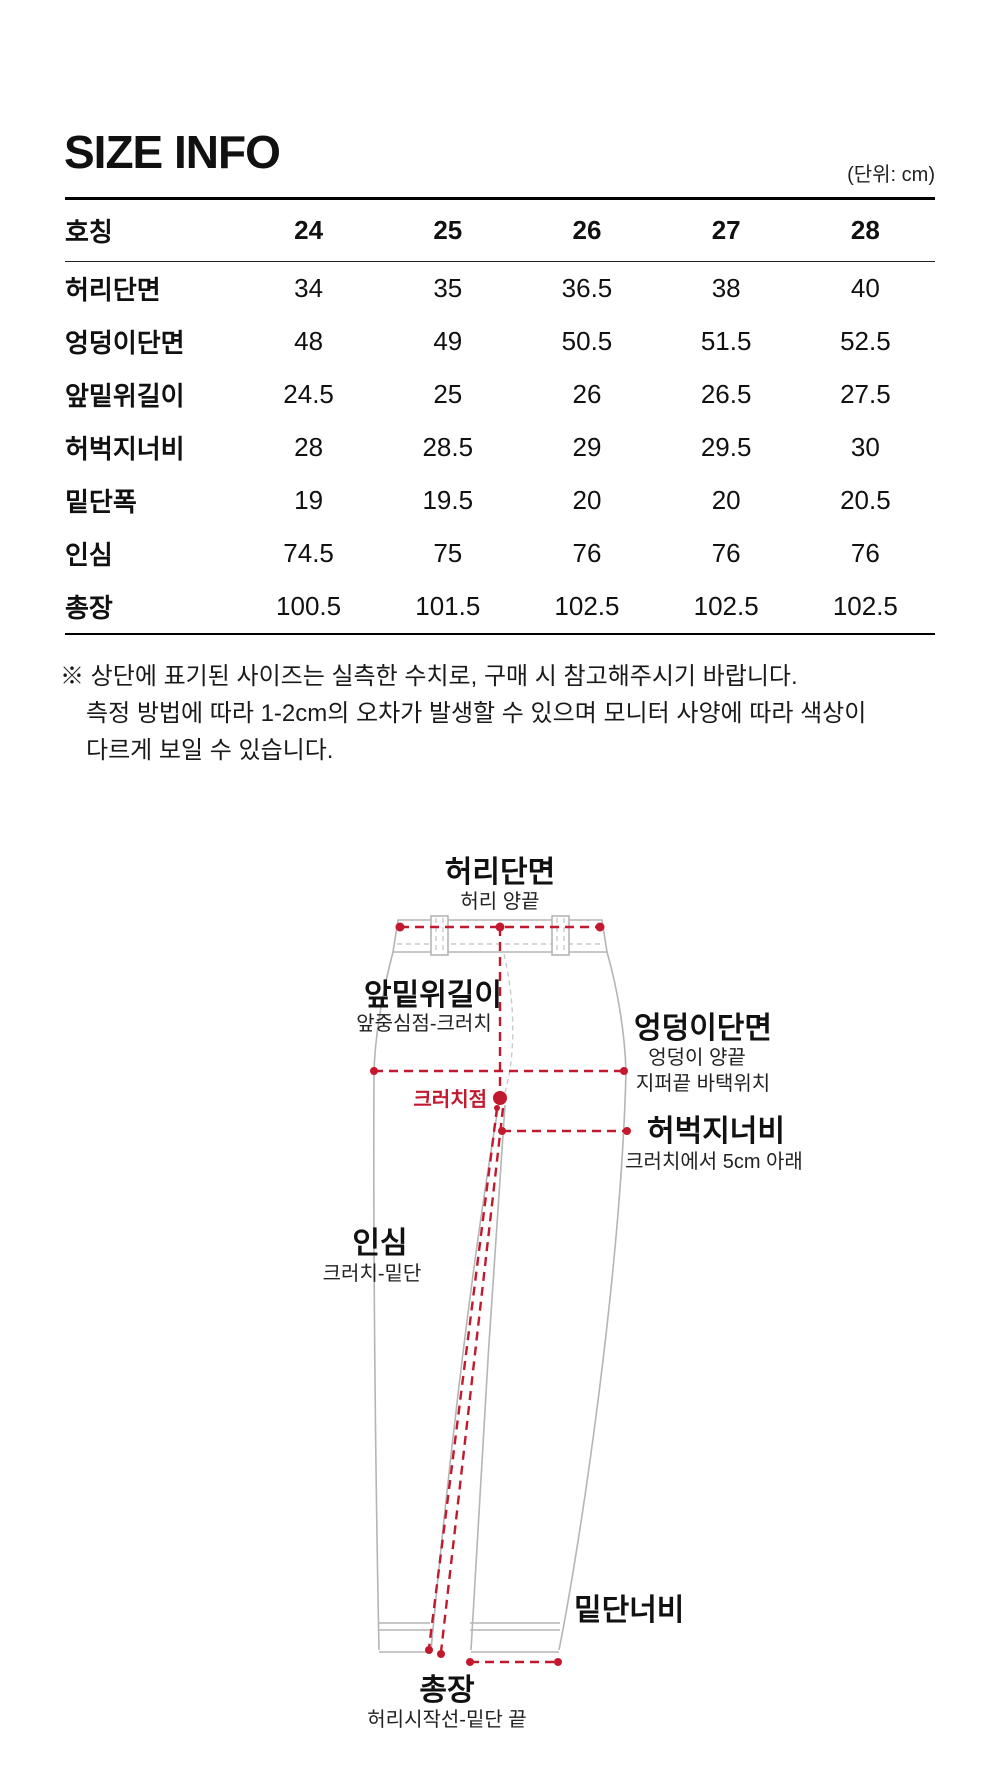 Image resolution: width=1000 pixels, height=1789 pixels. I want to click on fly-stitch, so click(508, 1023).